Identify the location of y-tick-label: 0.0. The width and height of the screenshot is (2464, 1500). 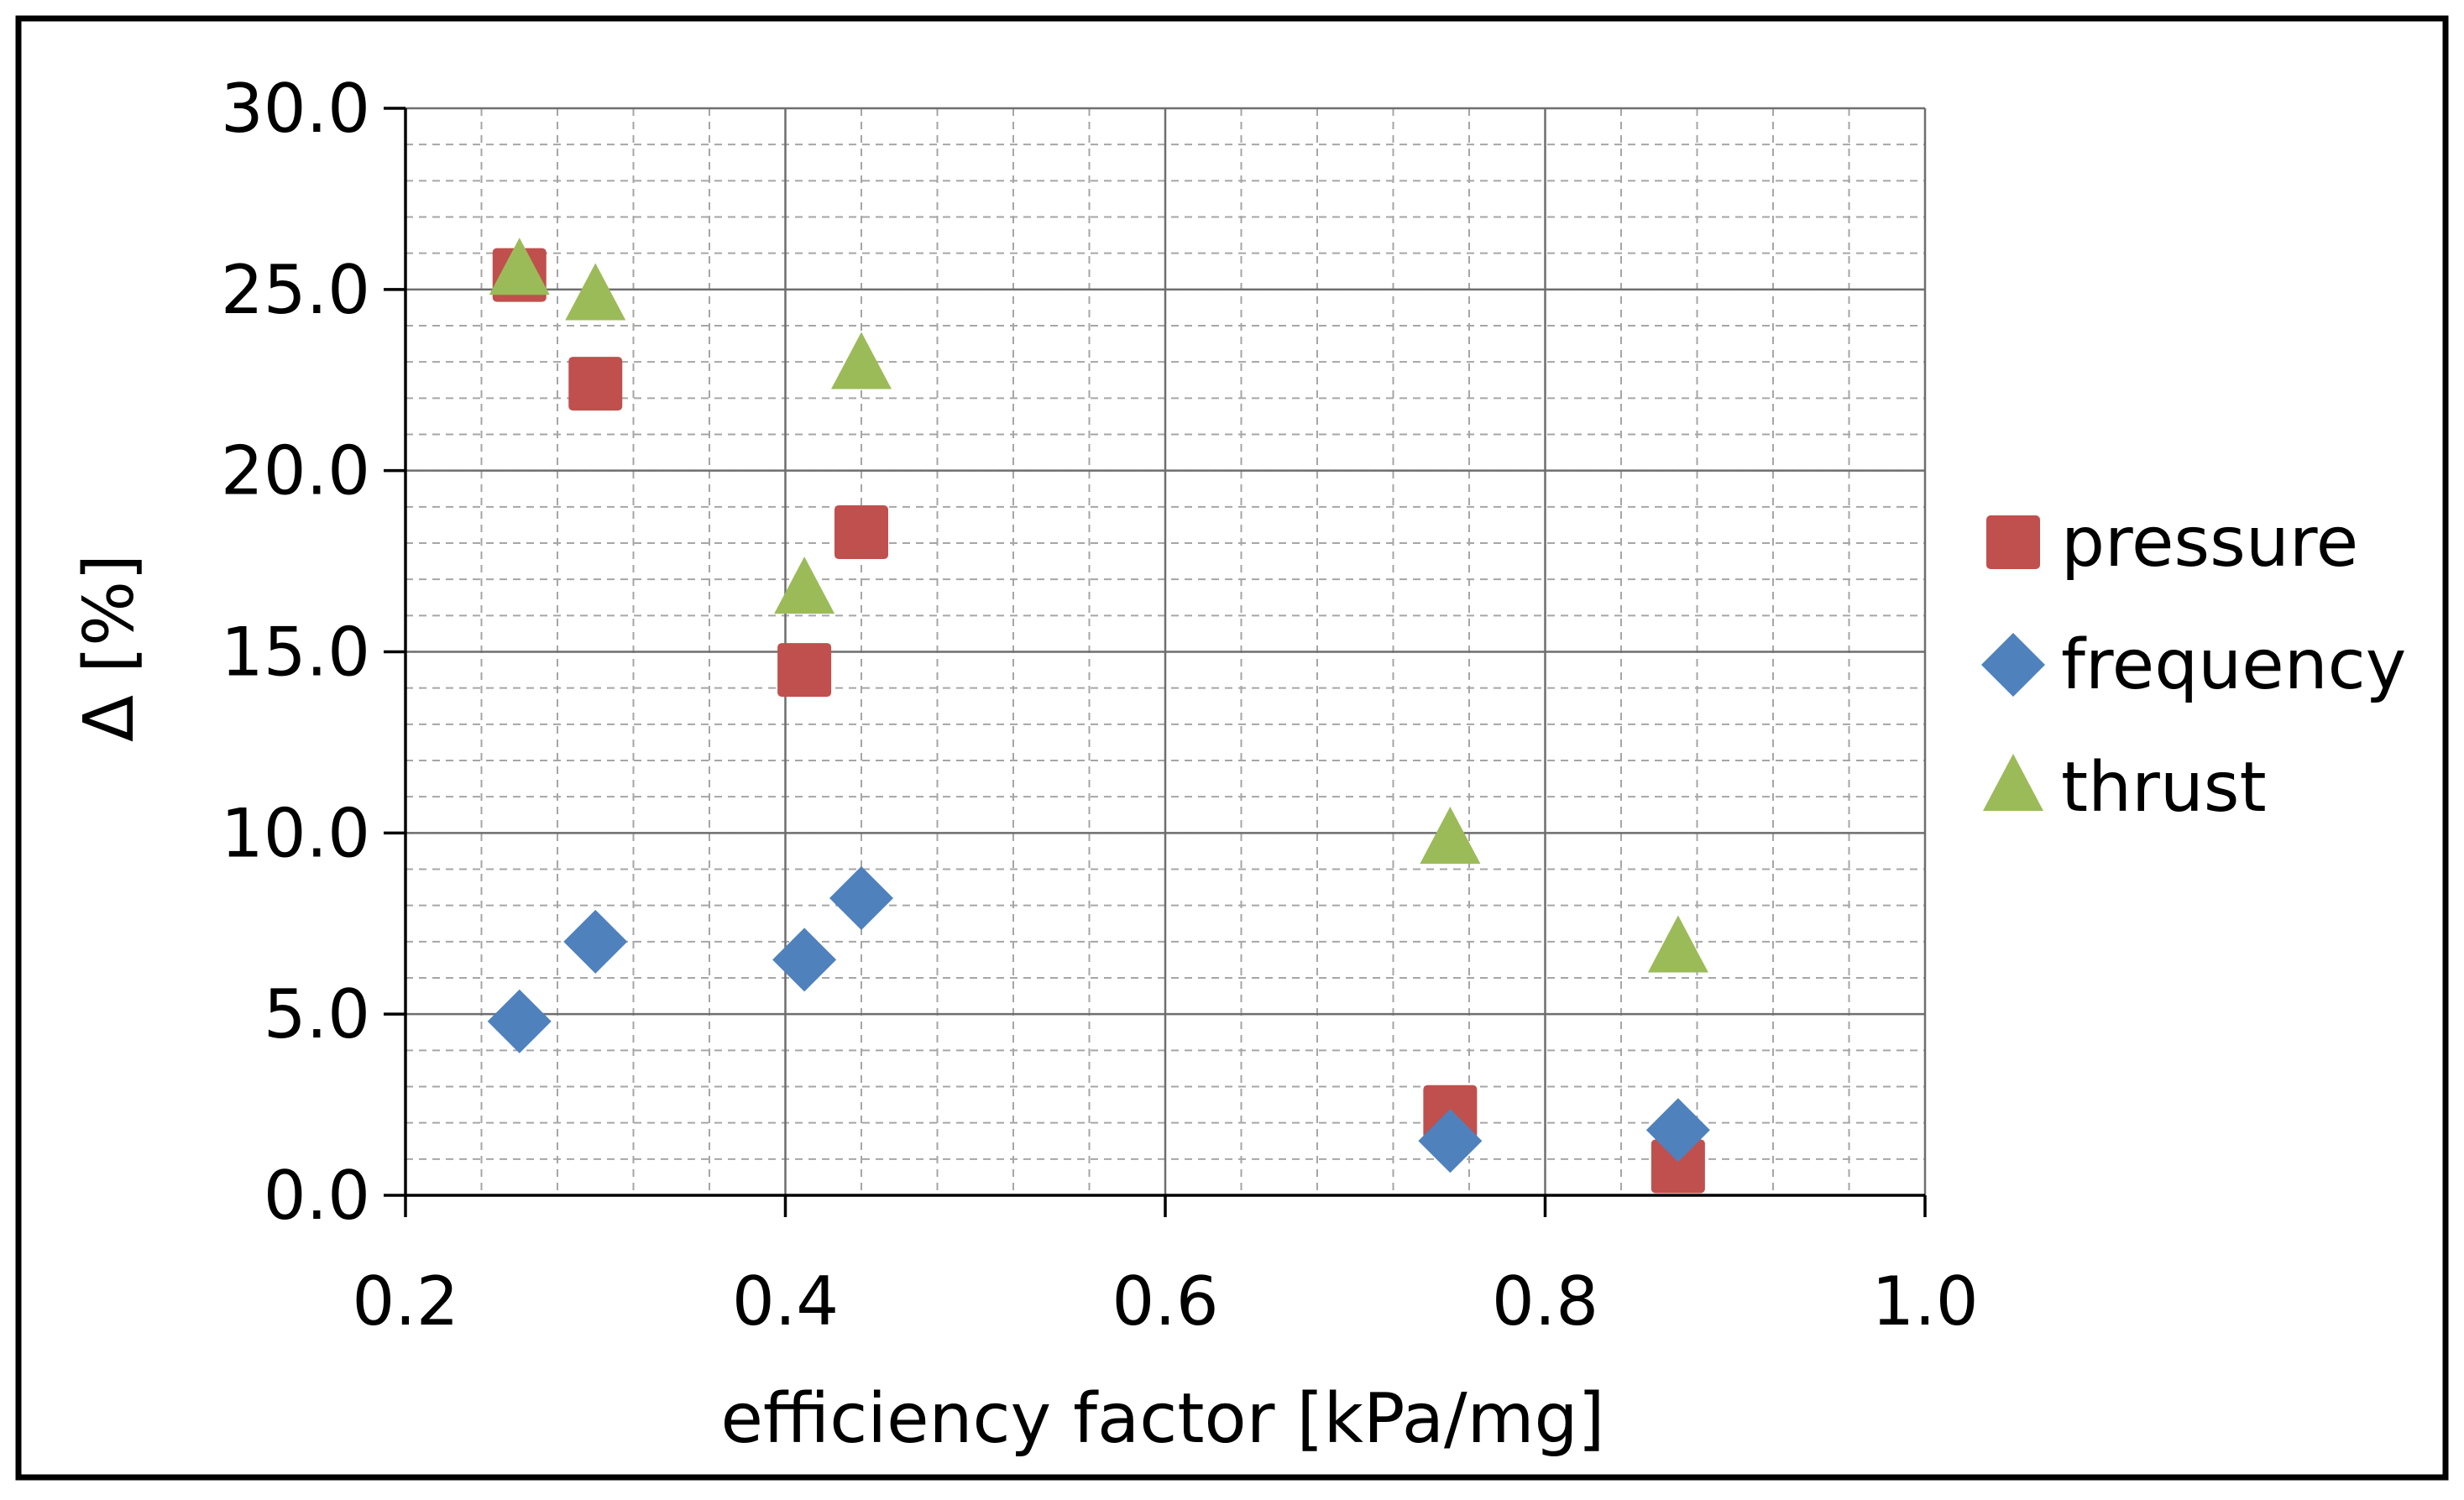
(317, 1196).